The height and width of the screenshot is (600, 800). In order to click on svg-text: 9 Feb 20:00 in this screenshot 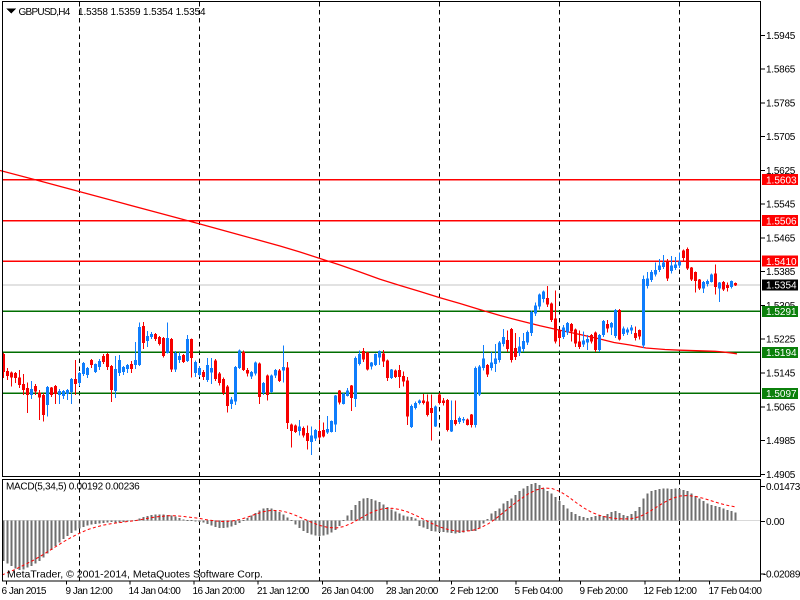, I will do `click(604, 591)`.